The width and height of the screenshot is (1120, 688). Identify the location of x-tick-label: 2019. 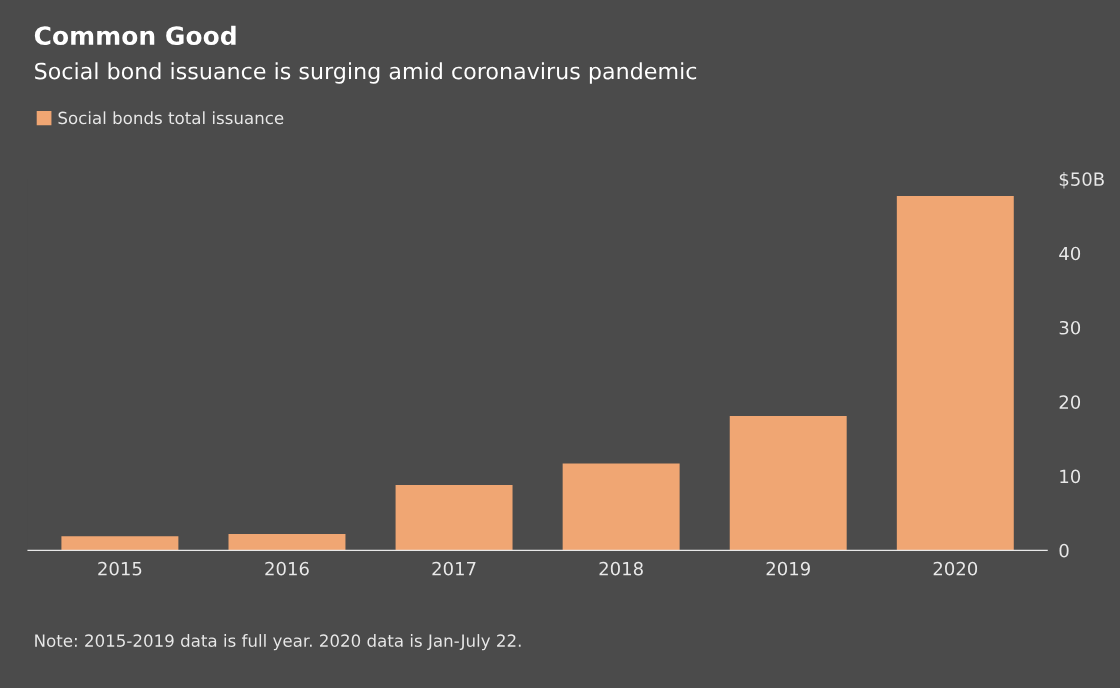
(788, 568).